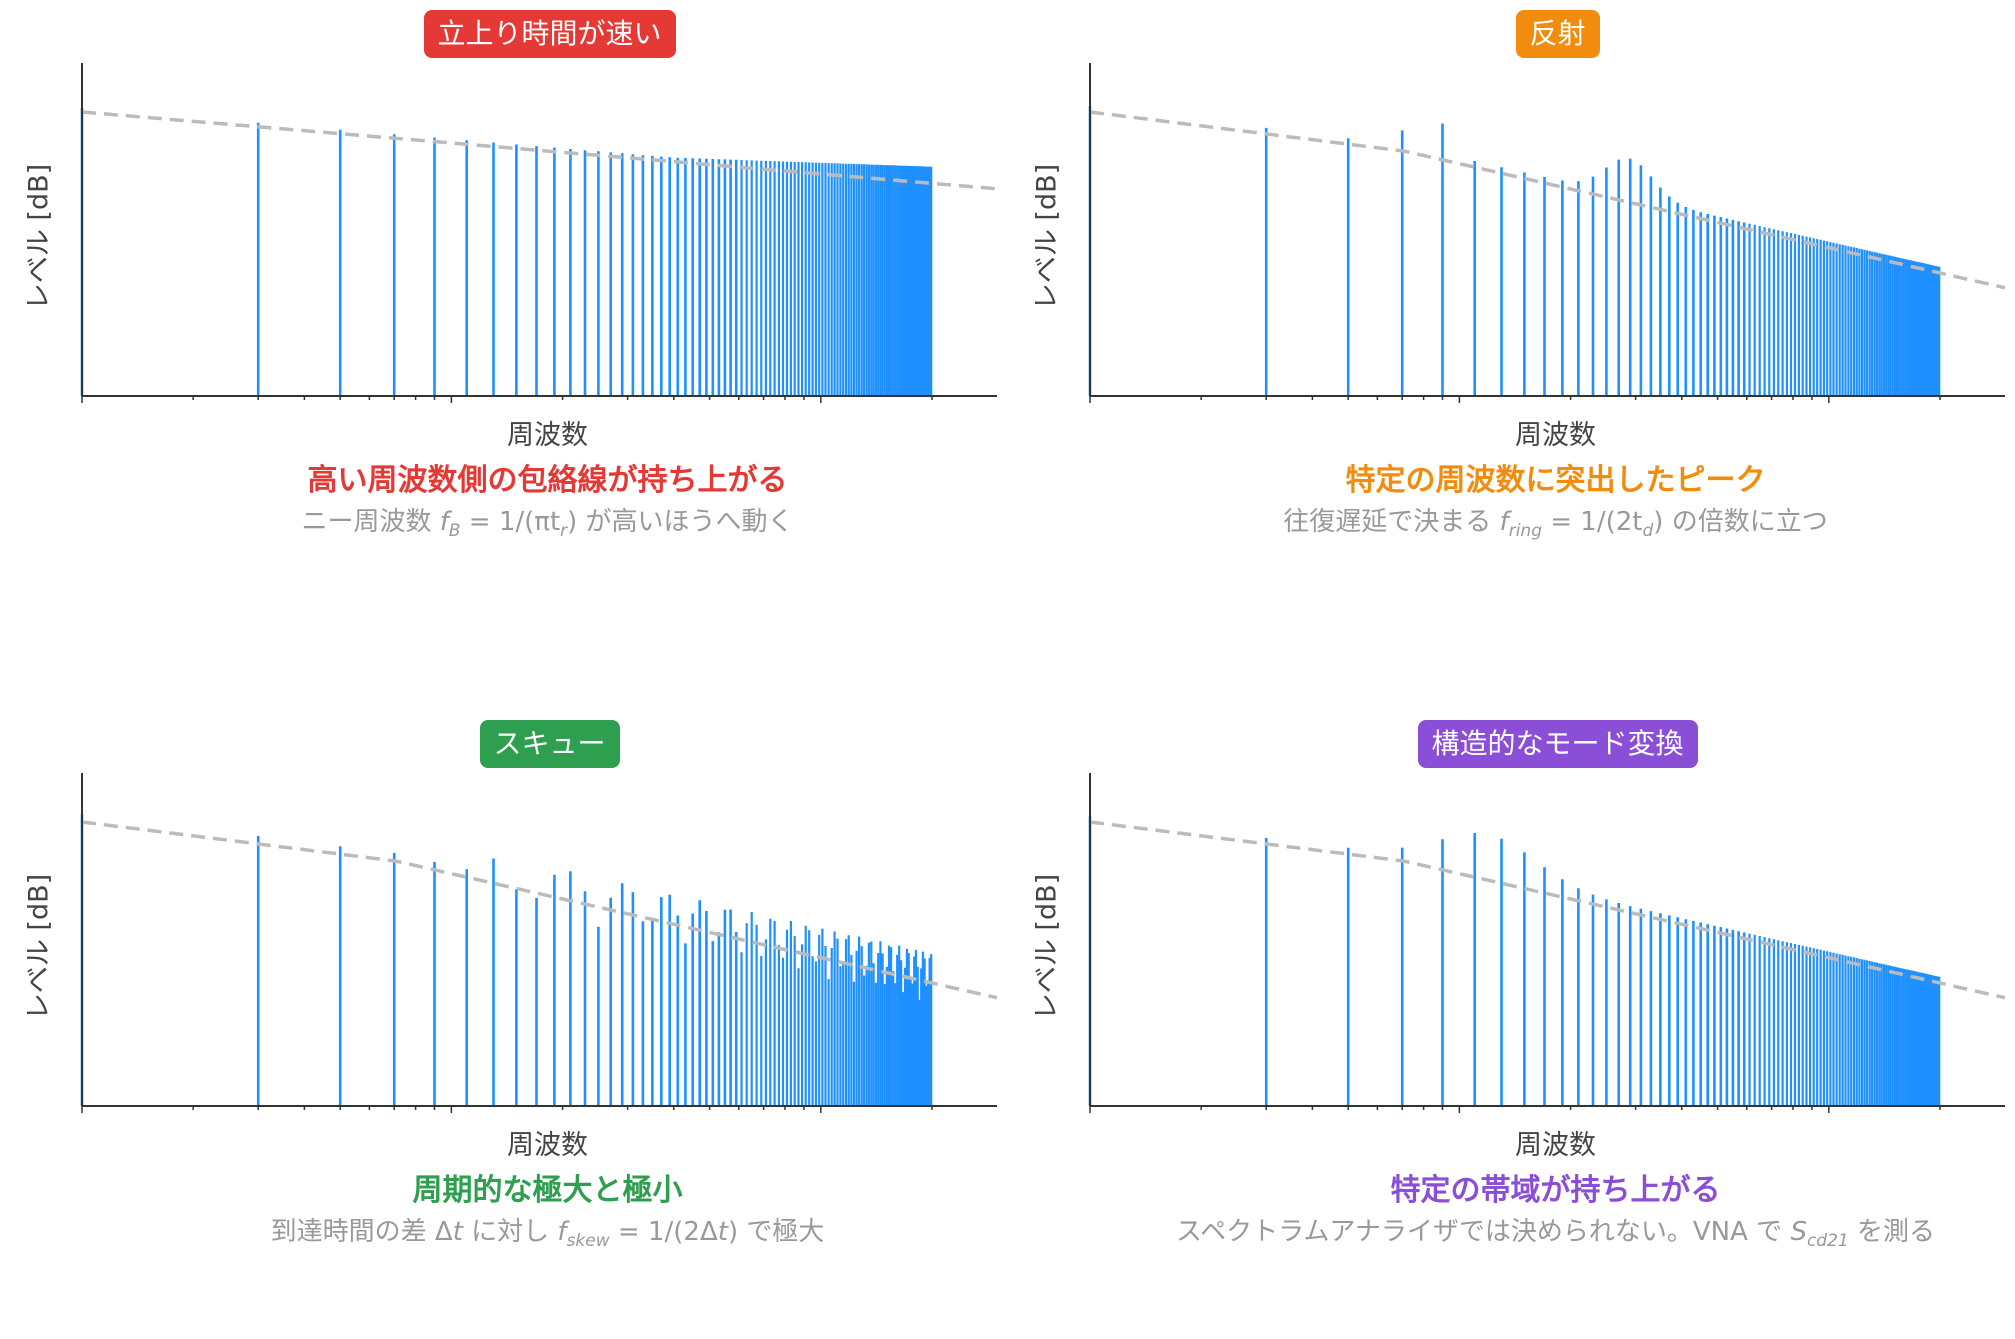 This screenshot has height=1339, width=2015. What do you see at coordinates (547, 524) in the screenshot?
I see `chart-subcaption: ニー周波数 fB = 1/(πtr) が高いほうへ動く` at bounding box center [547, 524].